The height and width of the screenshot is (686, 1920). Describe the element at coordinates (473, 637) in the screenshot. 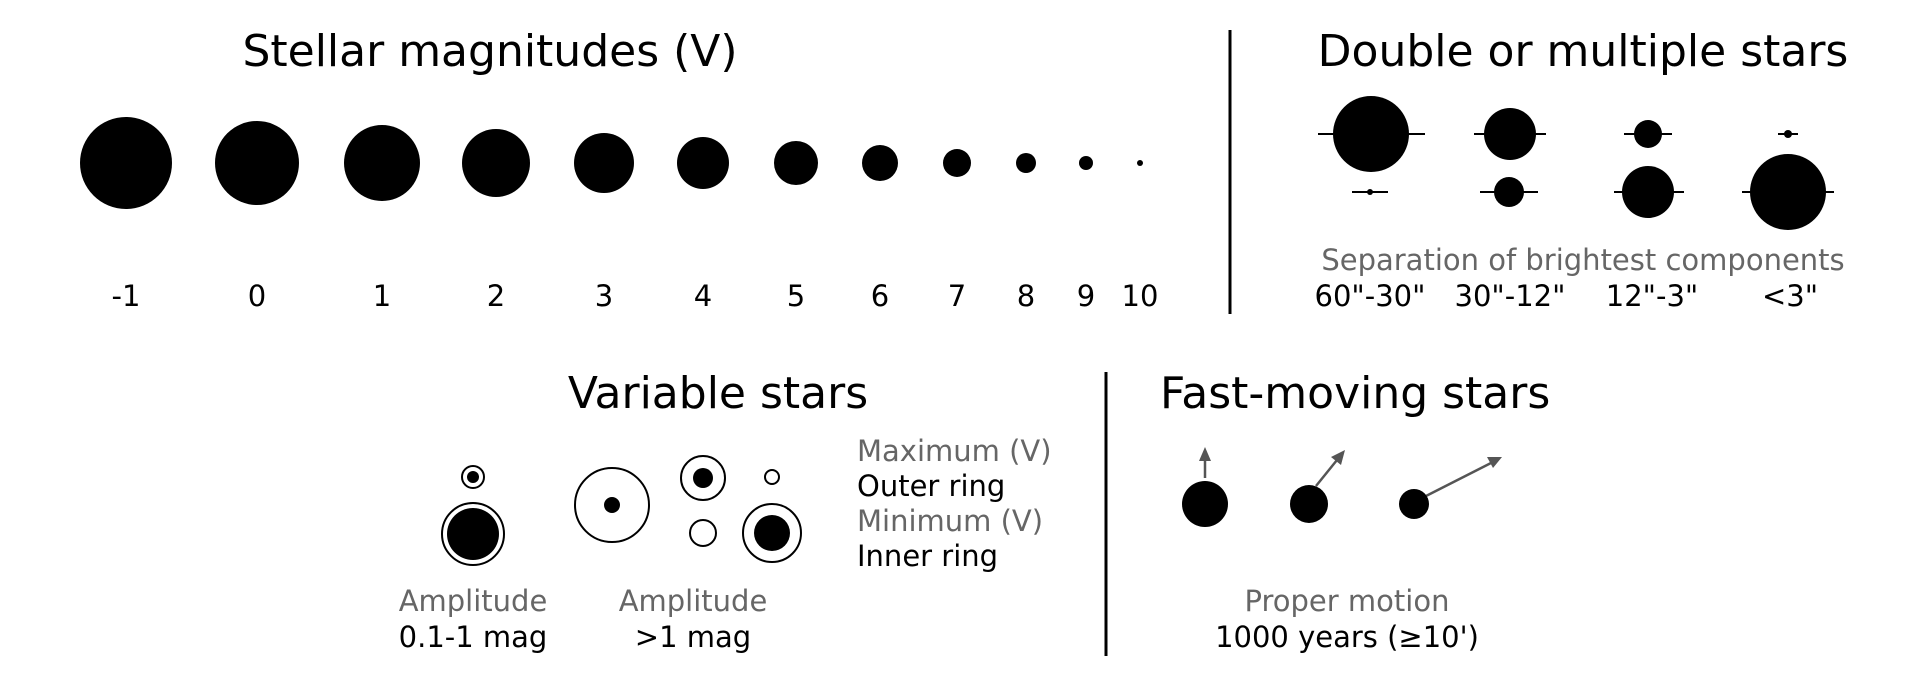

I see `small-amplitude-value: 0.1-1 mag` at that location.